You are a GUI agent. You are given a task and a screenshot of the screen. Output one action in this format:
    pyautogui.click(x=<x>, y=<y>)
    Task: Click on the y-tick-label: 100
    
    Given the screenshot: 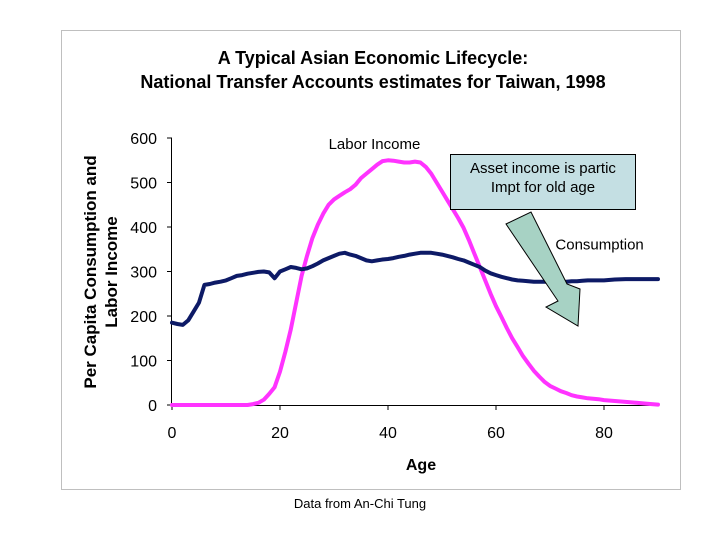 What is the action you would take?
    pyautogui.click(x=143, y=362)
    